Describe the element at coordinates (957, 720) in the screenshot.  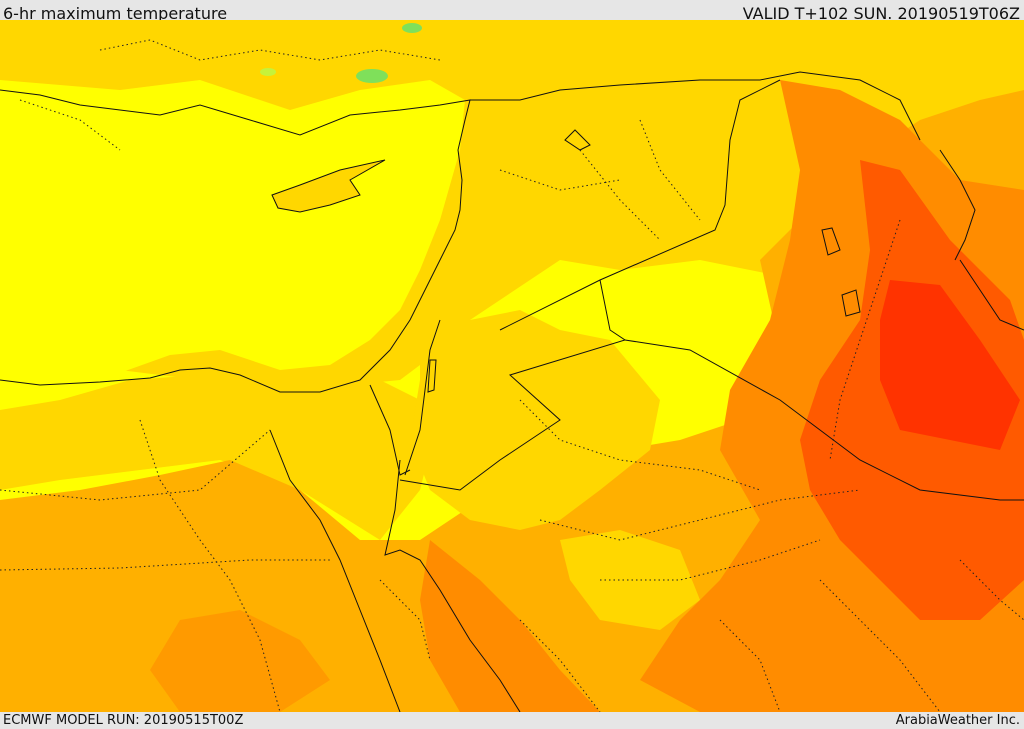
I see `credit-label: ArabiaWeather Inc.` at that location.